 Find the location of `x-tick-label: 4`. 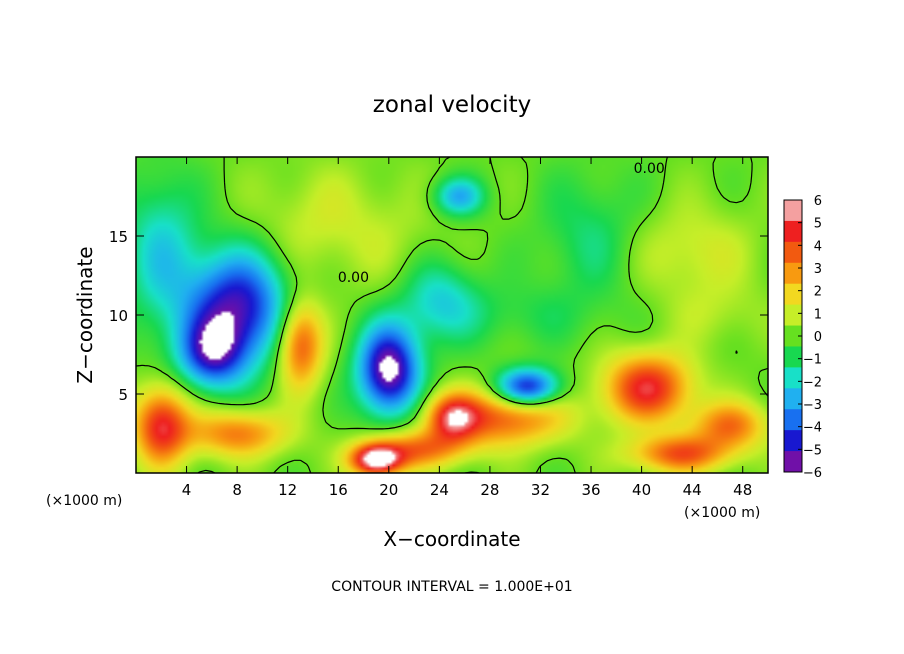

x-tick-label: 4 is located at coordinates (187, 490).